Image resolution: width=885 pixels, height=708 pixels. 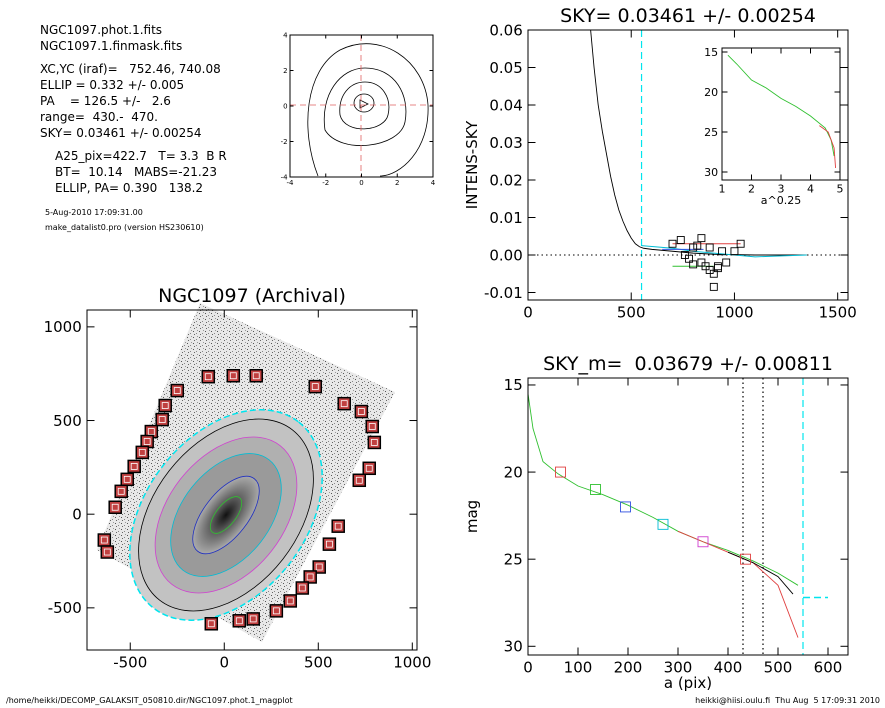 I want to click on date: 5-Aug-2010 17:09:31.00, so click(x=94, y=212).